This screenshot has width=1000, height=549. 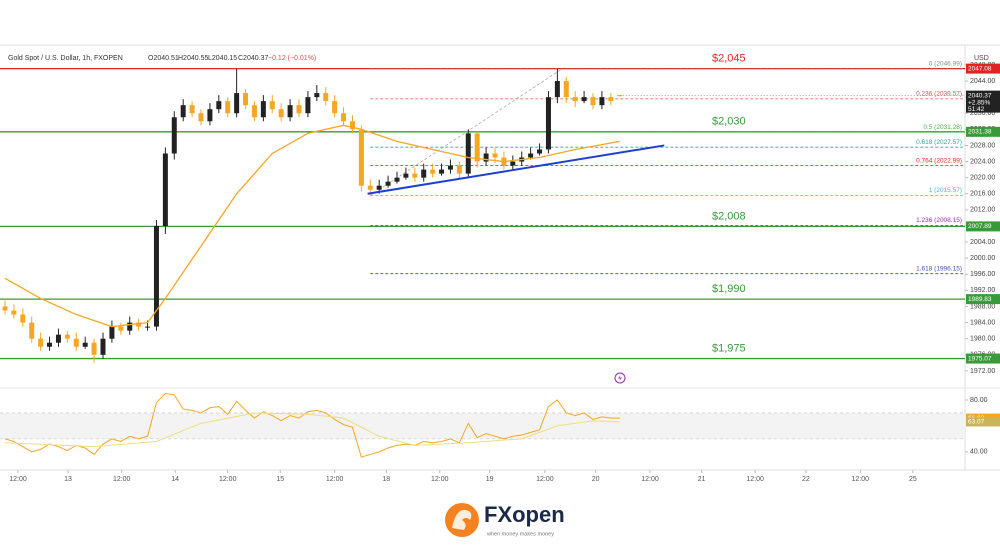 I want to click on y-tick-label: 1984.00, so click(x=982, y=322).